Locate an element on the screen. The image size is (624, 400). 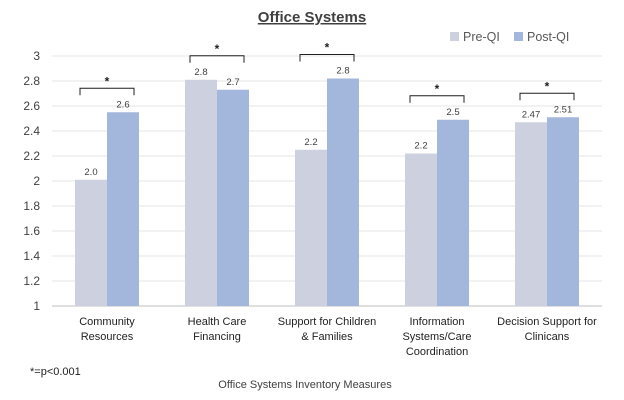
x-category-label: & Families is located at coordinates (327, 337).